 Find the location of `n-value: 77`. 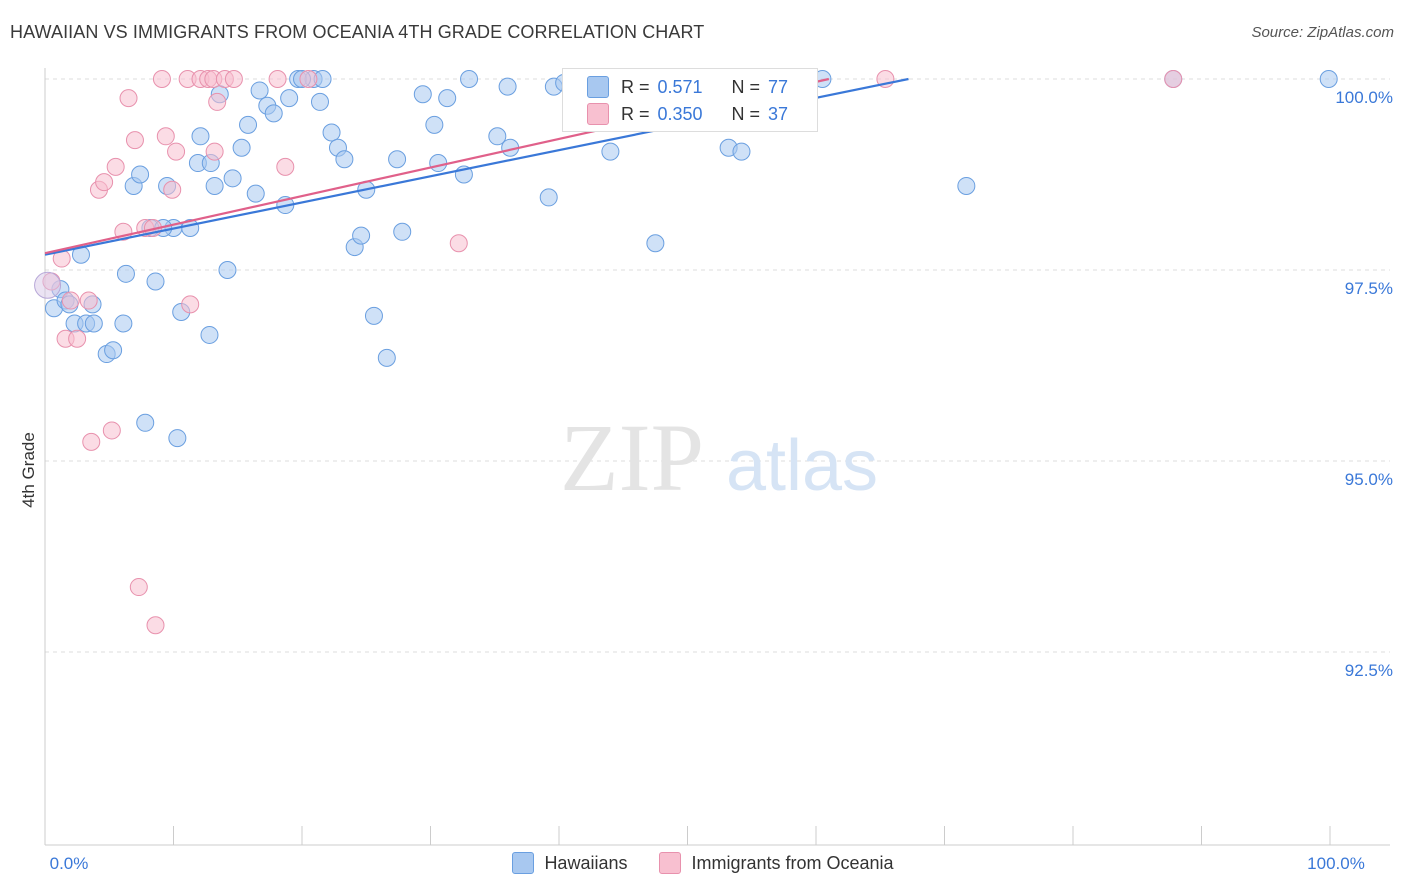

n-value: 77 is located at coordinates (778, 86).